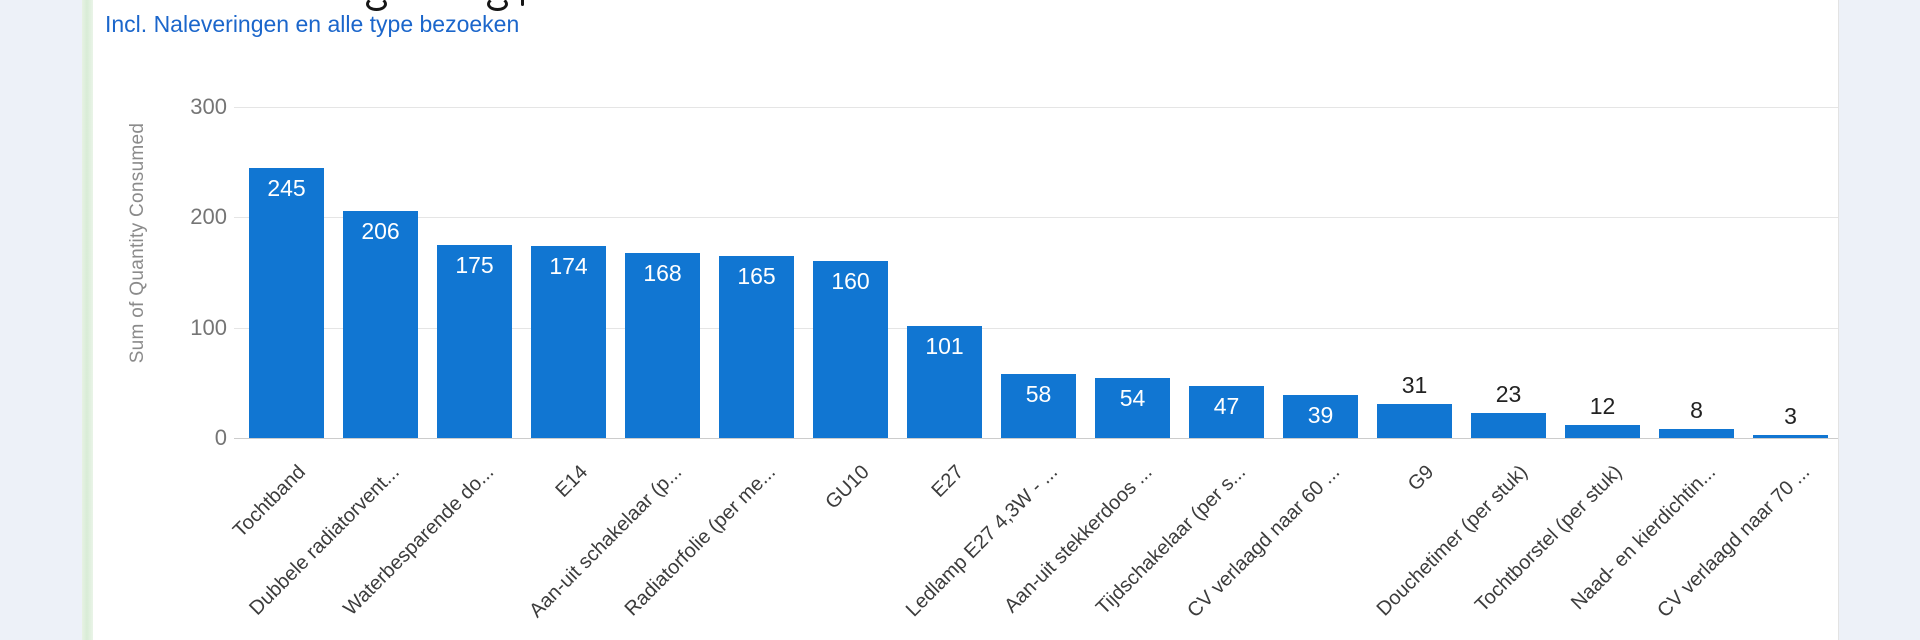 This screenshot has width=1920, height=640. I want to click on left-accent-strip, so click(87, 320).